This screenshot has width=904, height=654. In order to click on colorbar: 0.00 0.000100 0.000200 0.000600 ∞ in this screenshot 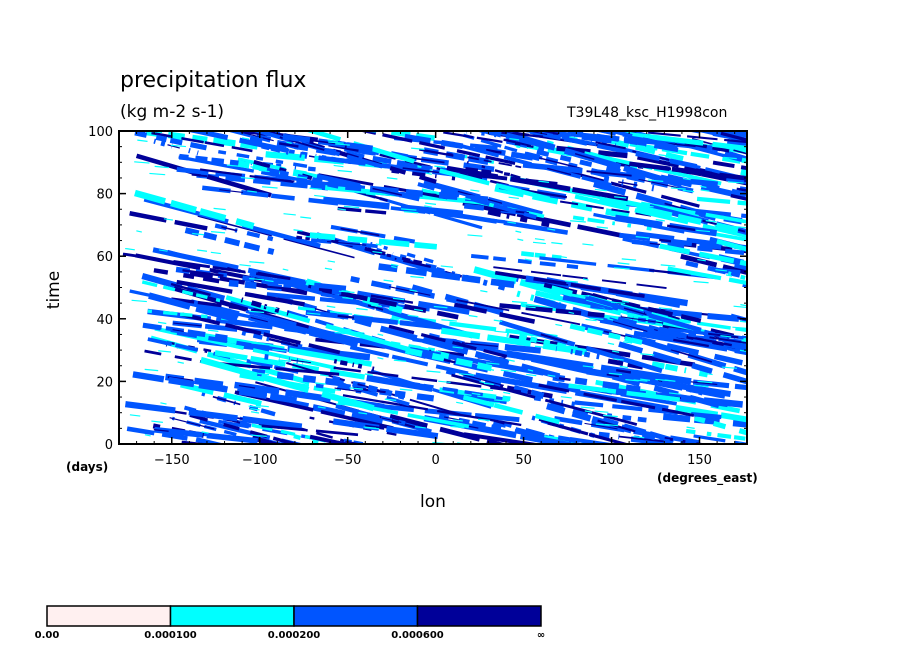, I will do `click(290, 623)`.